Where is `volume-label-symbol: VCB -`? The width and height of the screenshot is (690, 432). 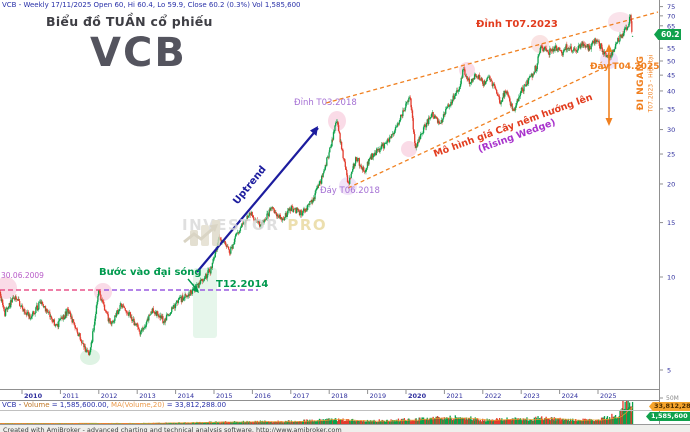
volume-label-symbol: VCB - is located at coordinates (13, 405).